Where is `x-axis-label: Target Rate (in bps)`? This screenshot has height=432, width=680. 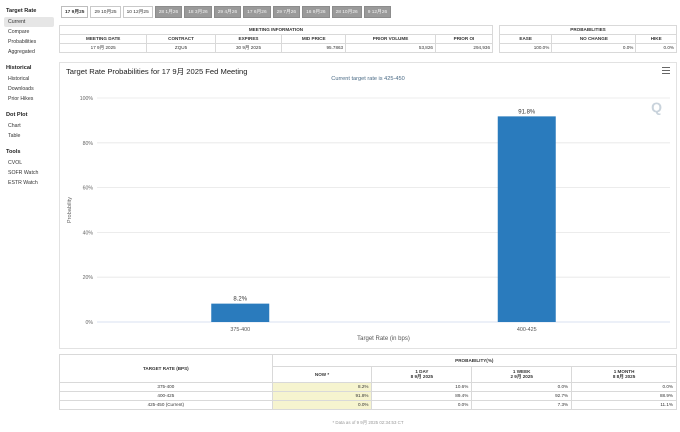 x-axis-label: Target Rate (in bps) is located at coordinates (383, 339).